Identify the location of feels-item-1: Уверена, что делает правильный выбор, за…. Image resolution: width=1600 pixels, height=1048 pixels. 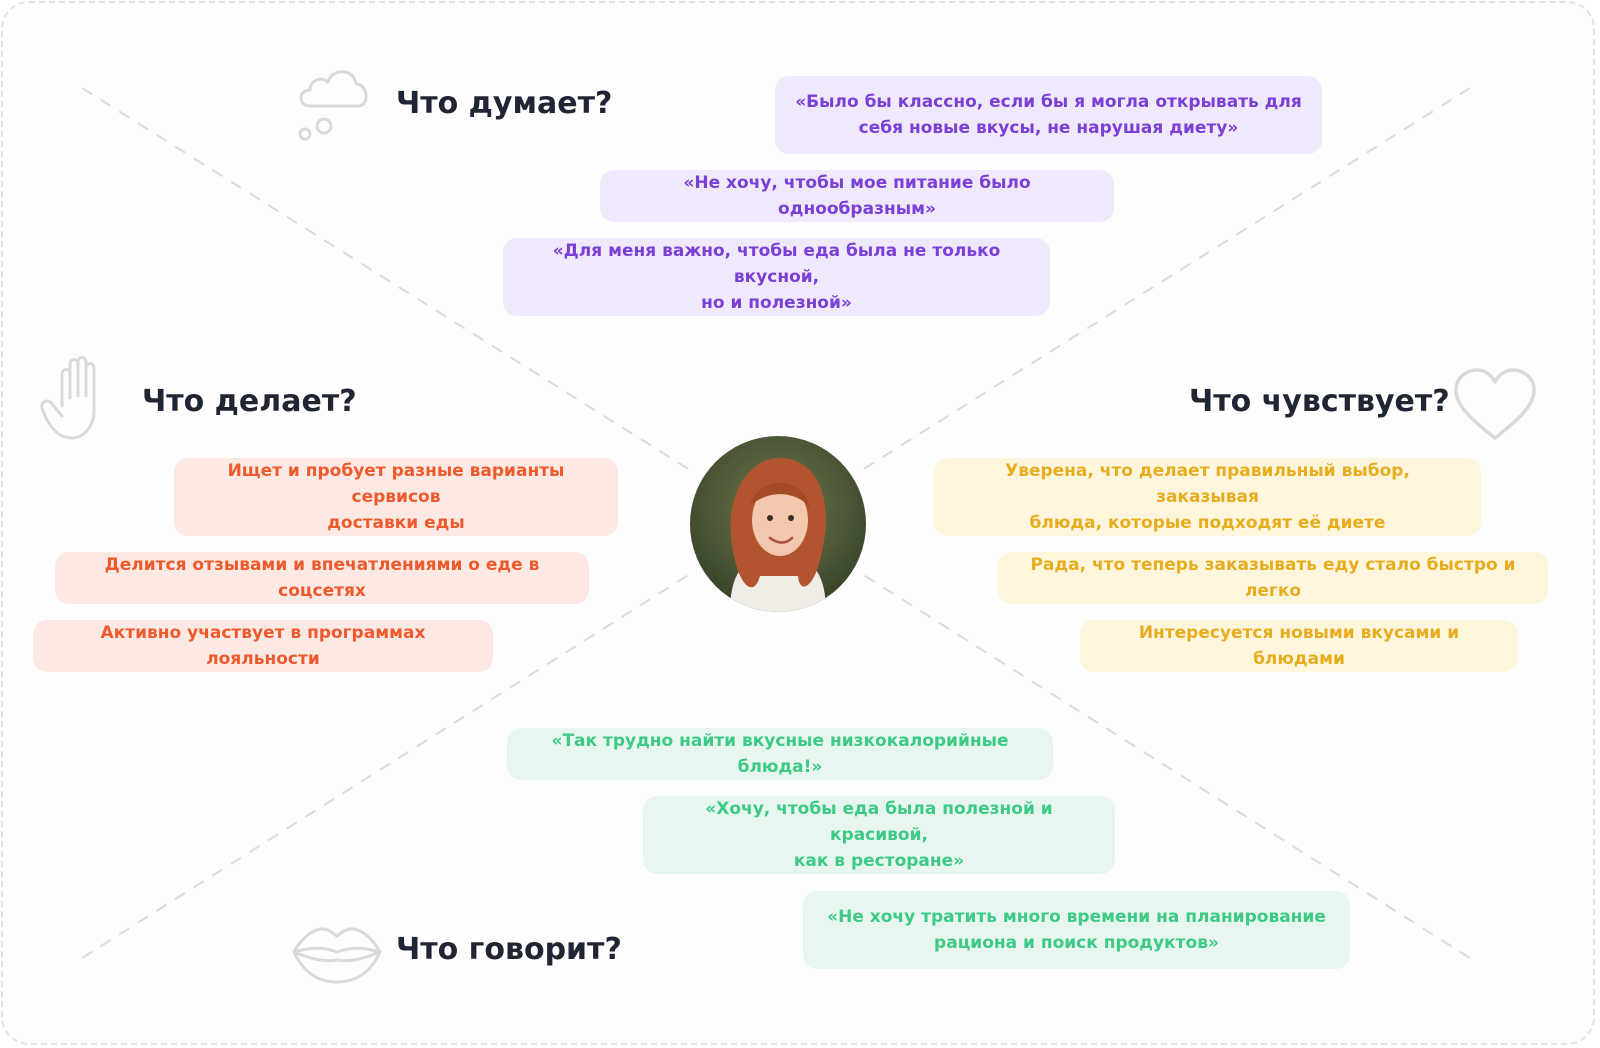
(1207, 497).